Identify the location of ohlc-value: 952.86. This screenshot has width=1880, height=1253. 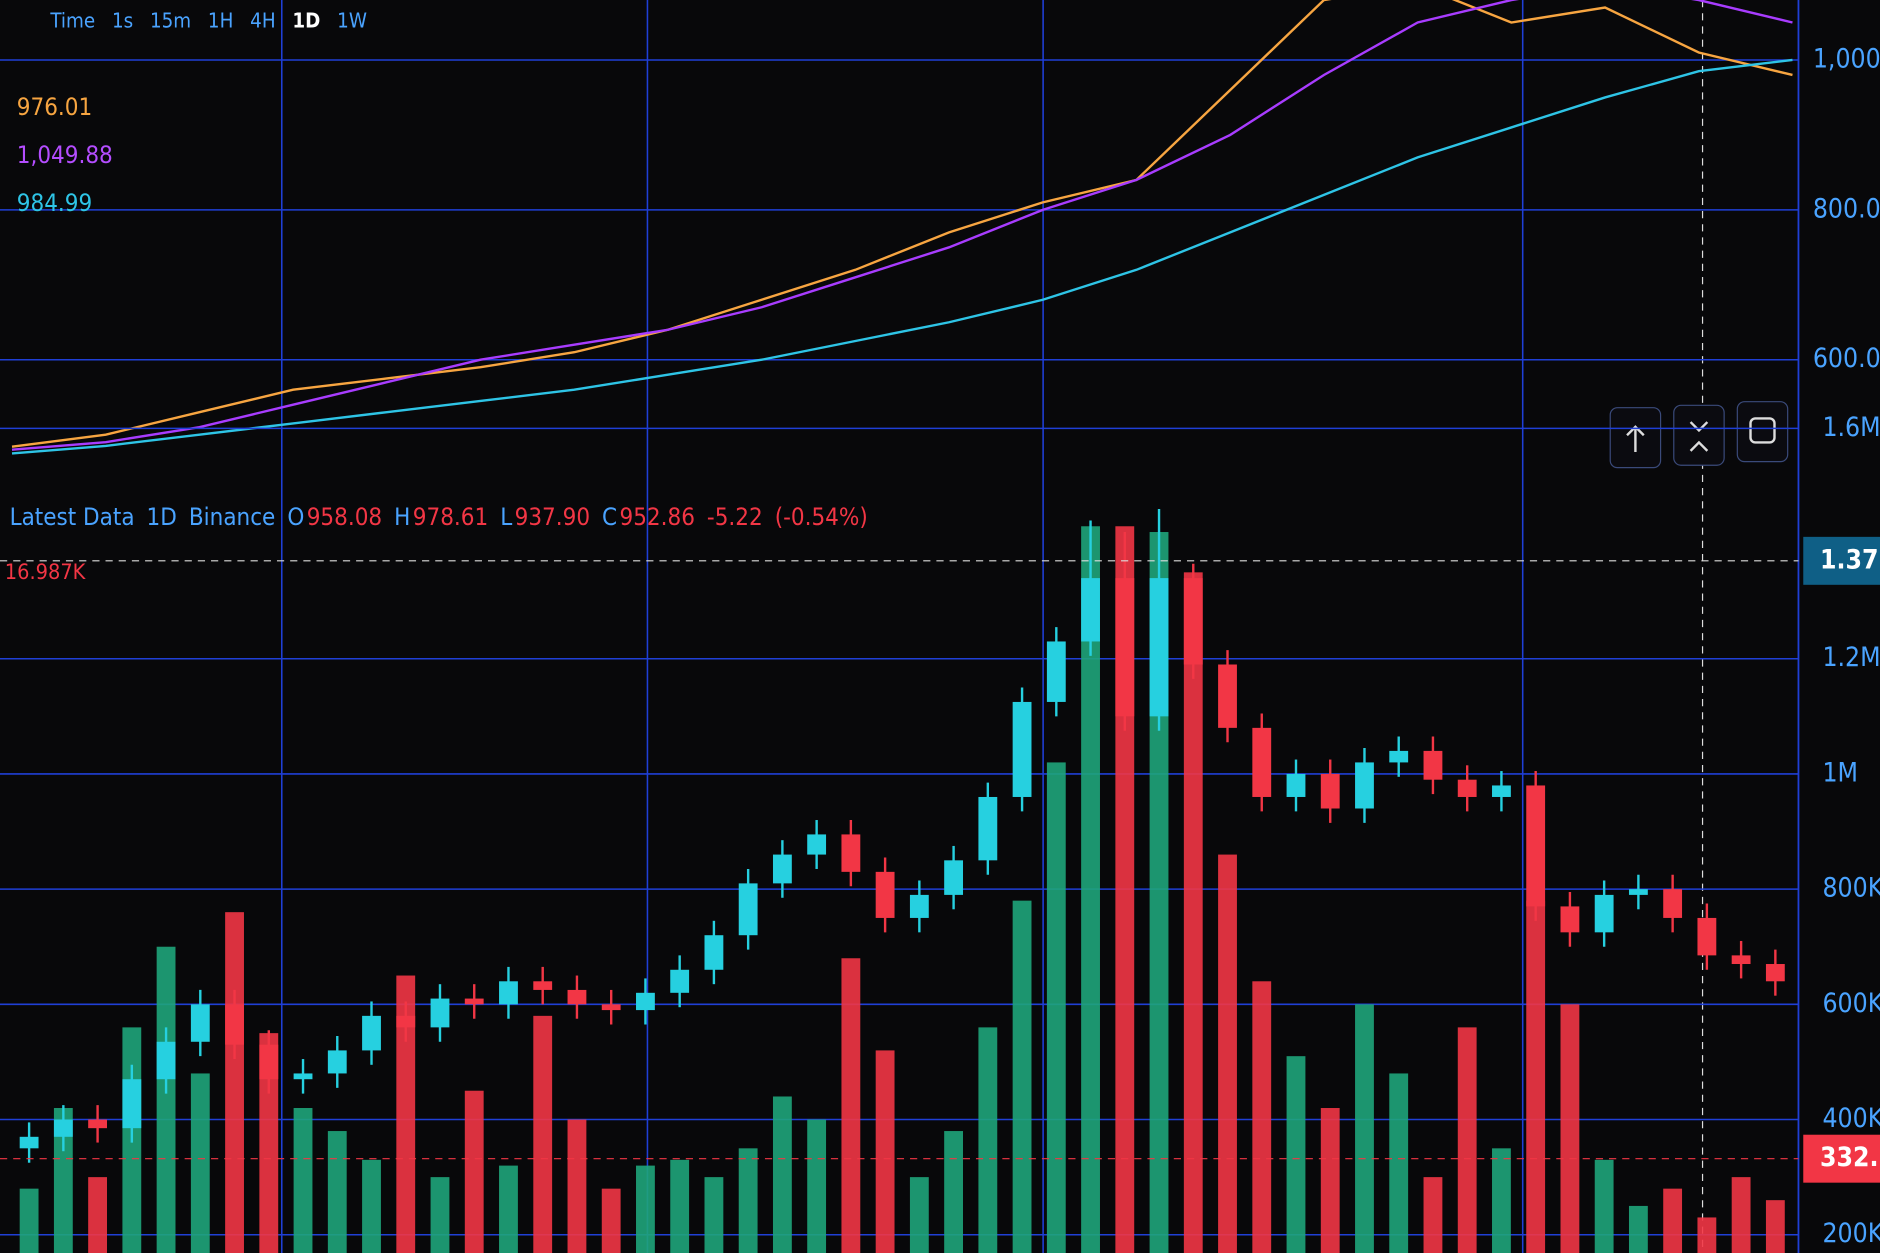
(656, 517).